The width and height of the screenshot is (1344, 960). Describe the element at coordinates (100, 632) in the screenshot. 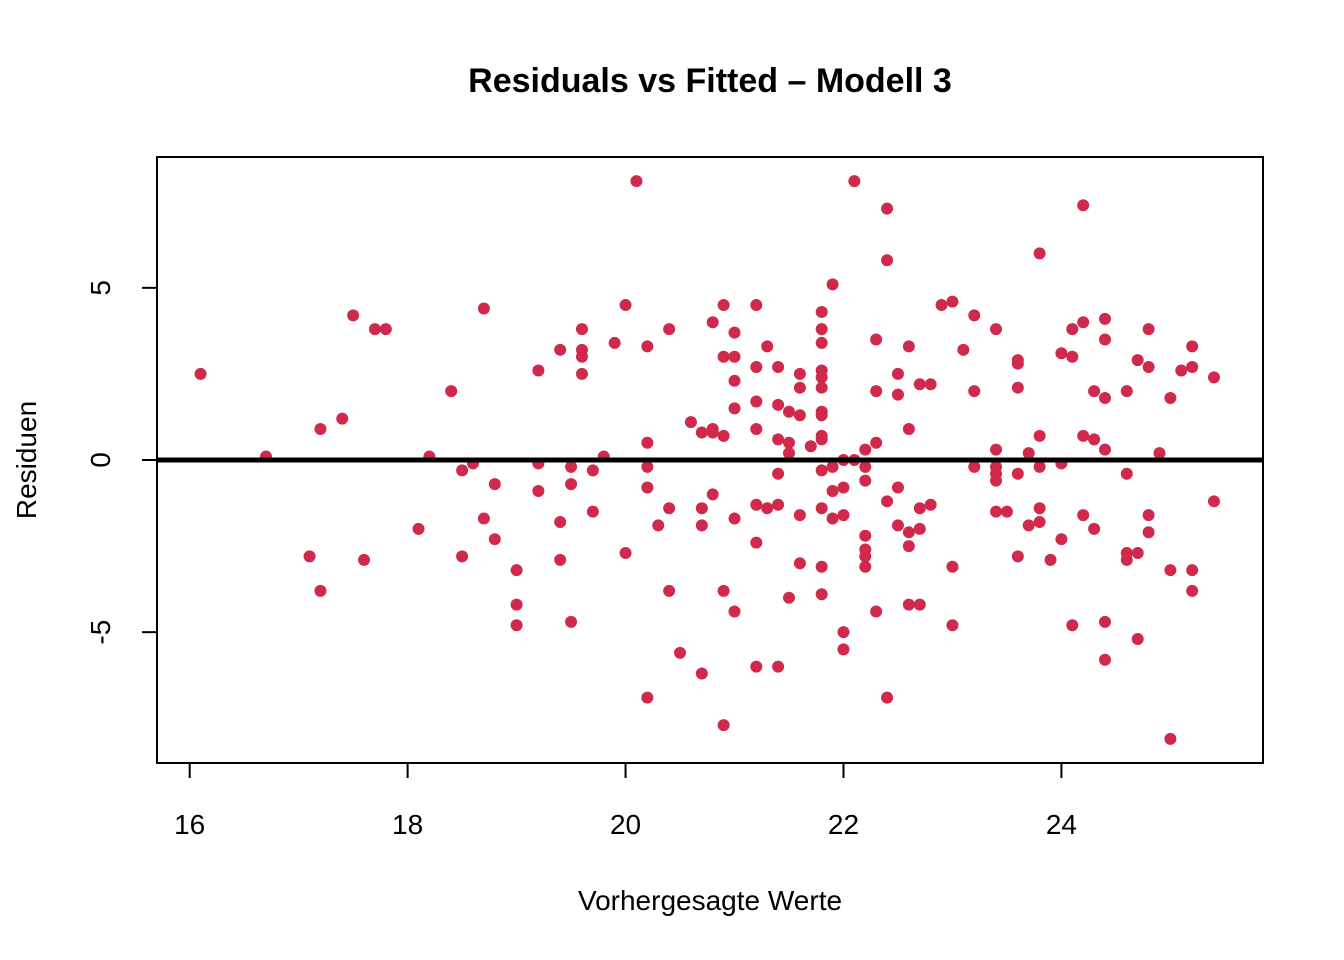

I see `y-tick-label: -5` at that location.